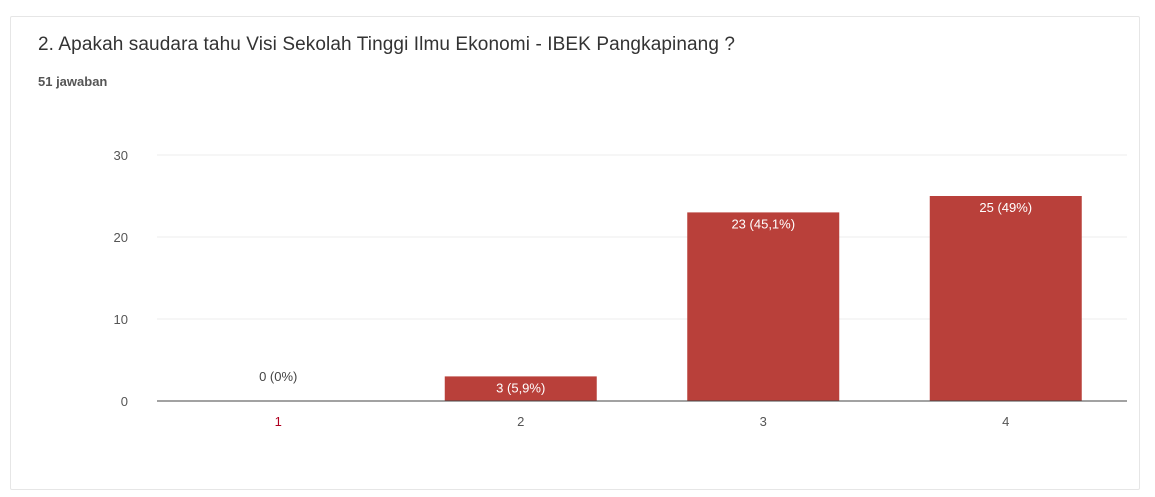 Image resolution: width=1155 pixels, height=497 pixels. What do you see at coordinates (278, 376) in the screenshot?
I see `data-label: 0 (0%)` at bounding box center [278, 376].